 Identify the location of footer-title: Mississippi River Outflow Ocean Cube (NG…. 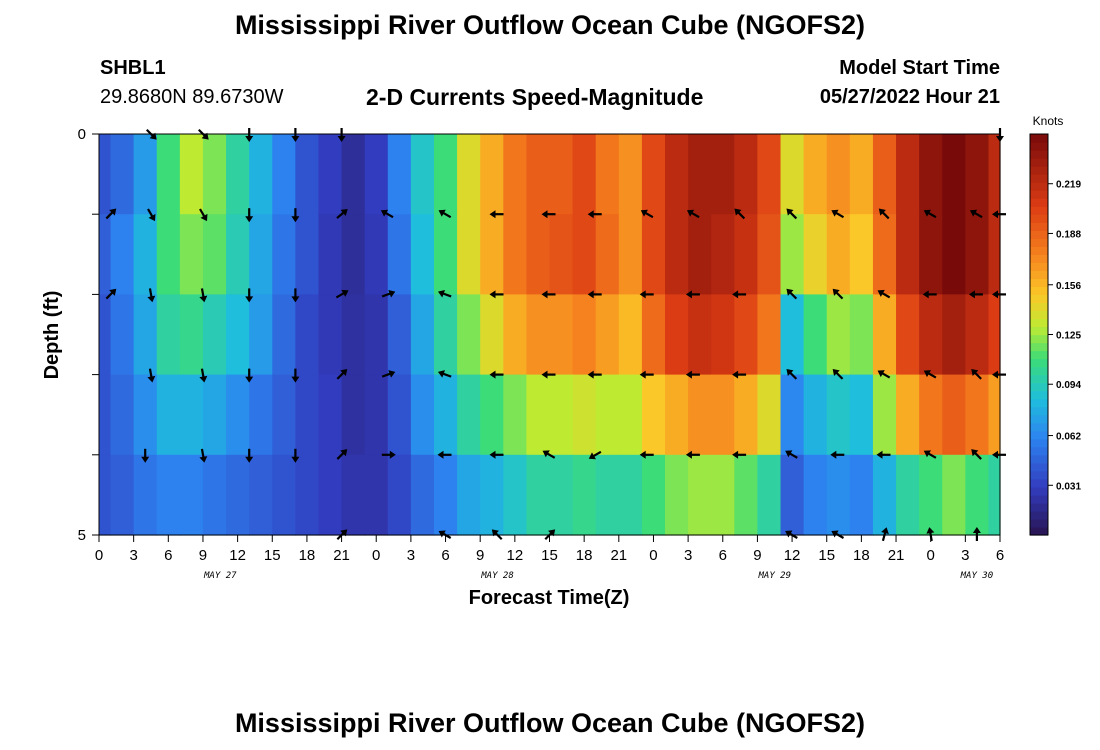
(550, 723).